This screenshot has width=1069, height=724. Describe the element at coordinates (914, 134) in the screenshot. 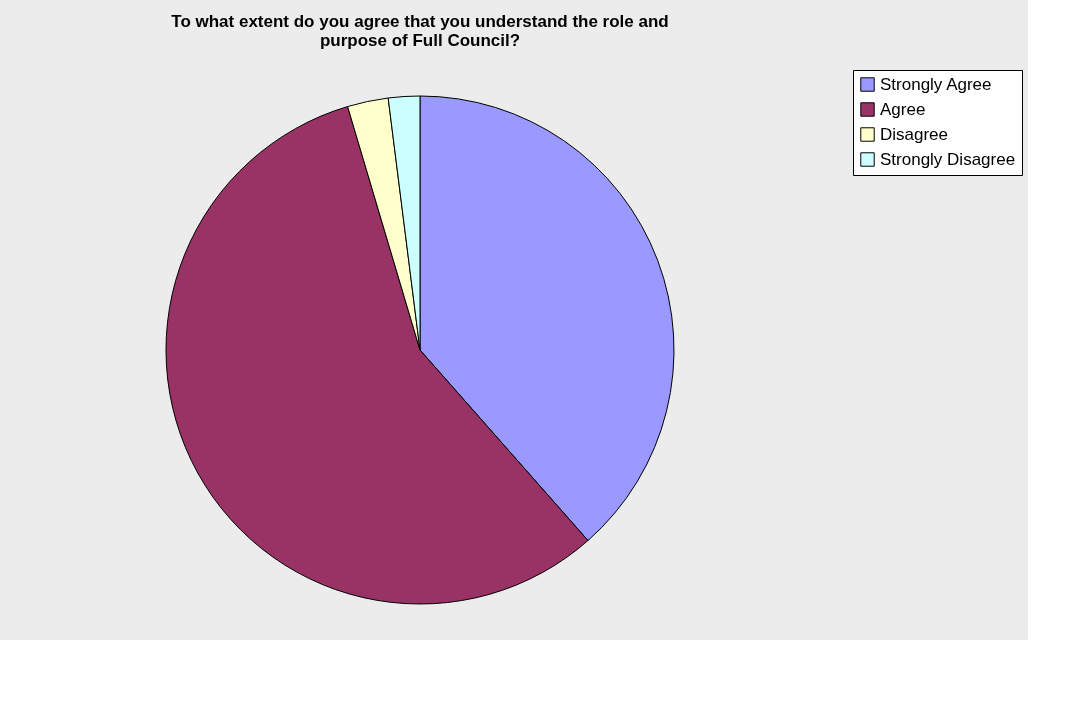

I see `legend-label: Disagree` at that location.